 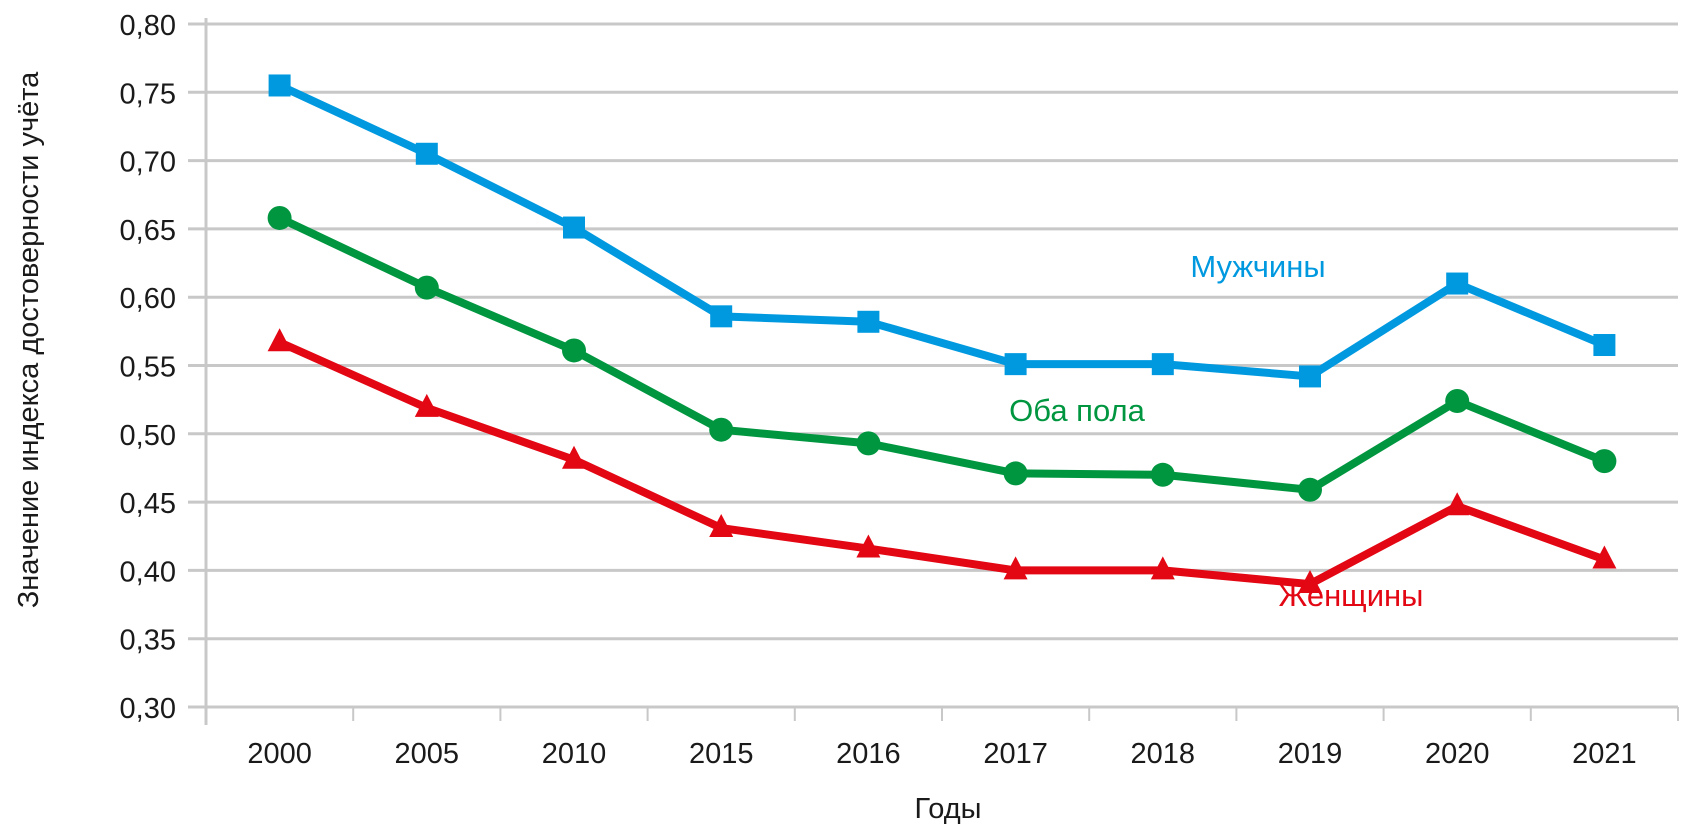 What do you see at coordinates (148, 163) in the screenshot?
I see `y-tick-label: 0,70` at bounding box center [148, 163].